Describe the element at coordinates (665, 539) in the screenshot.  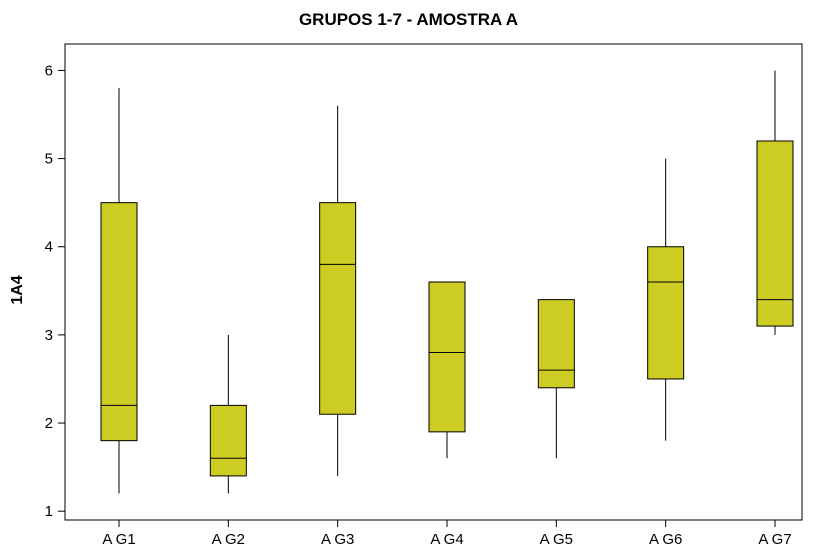
I see `x-tick-label: A G6` at that location.